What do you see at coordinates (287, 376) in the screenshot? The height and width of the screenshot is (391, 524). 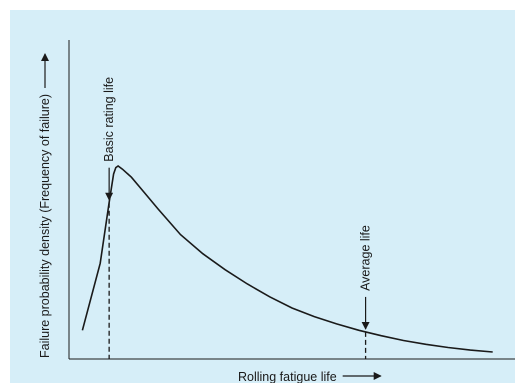 I see `x-axis-label: Rolling fatigue life` at bounding box center [287, 376].